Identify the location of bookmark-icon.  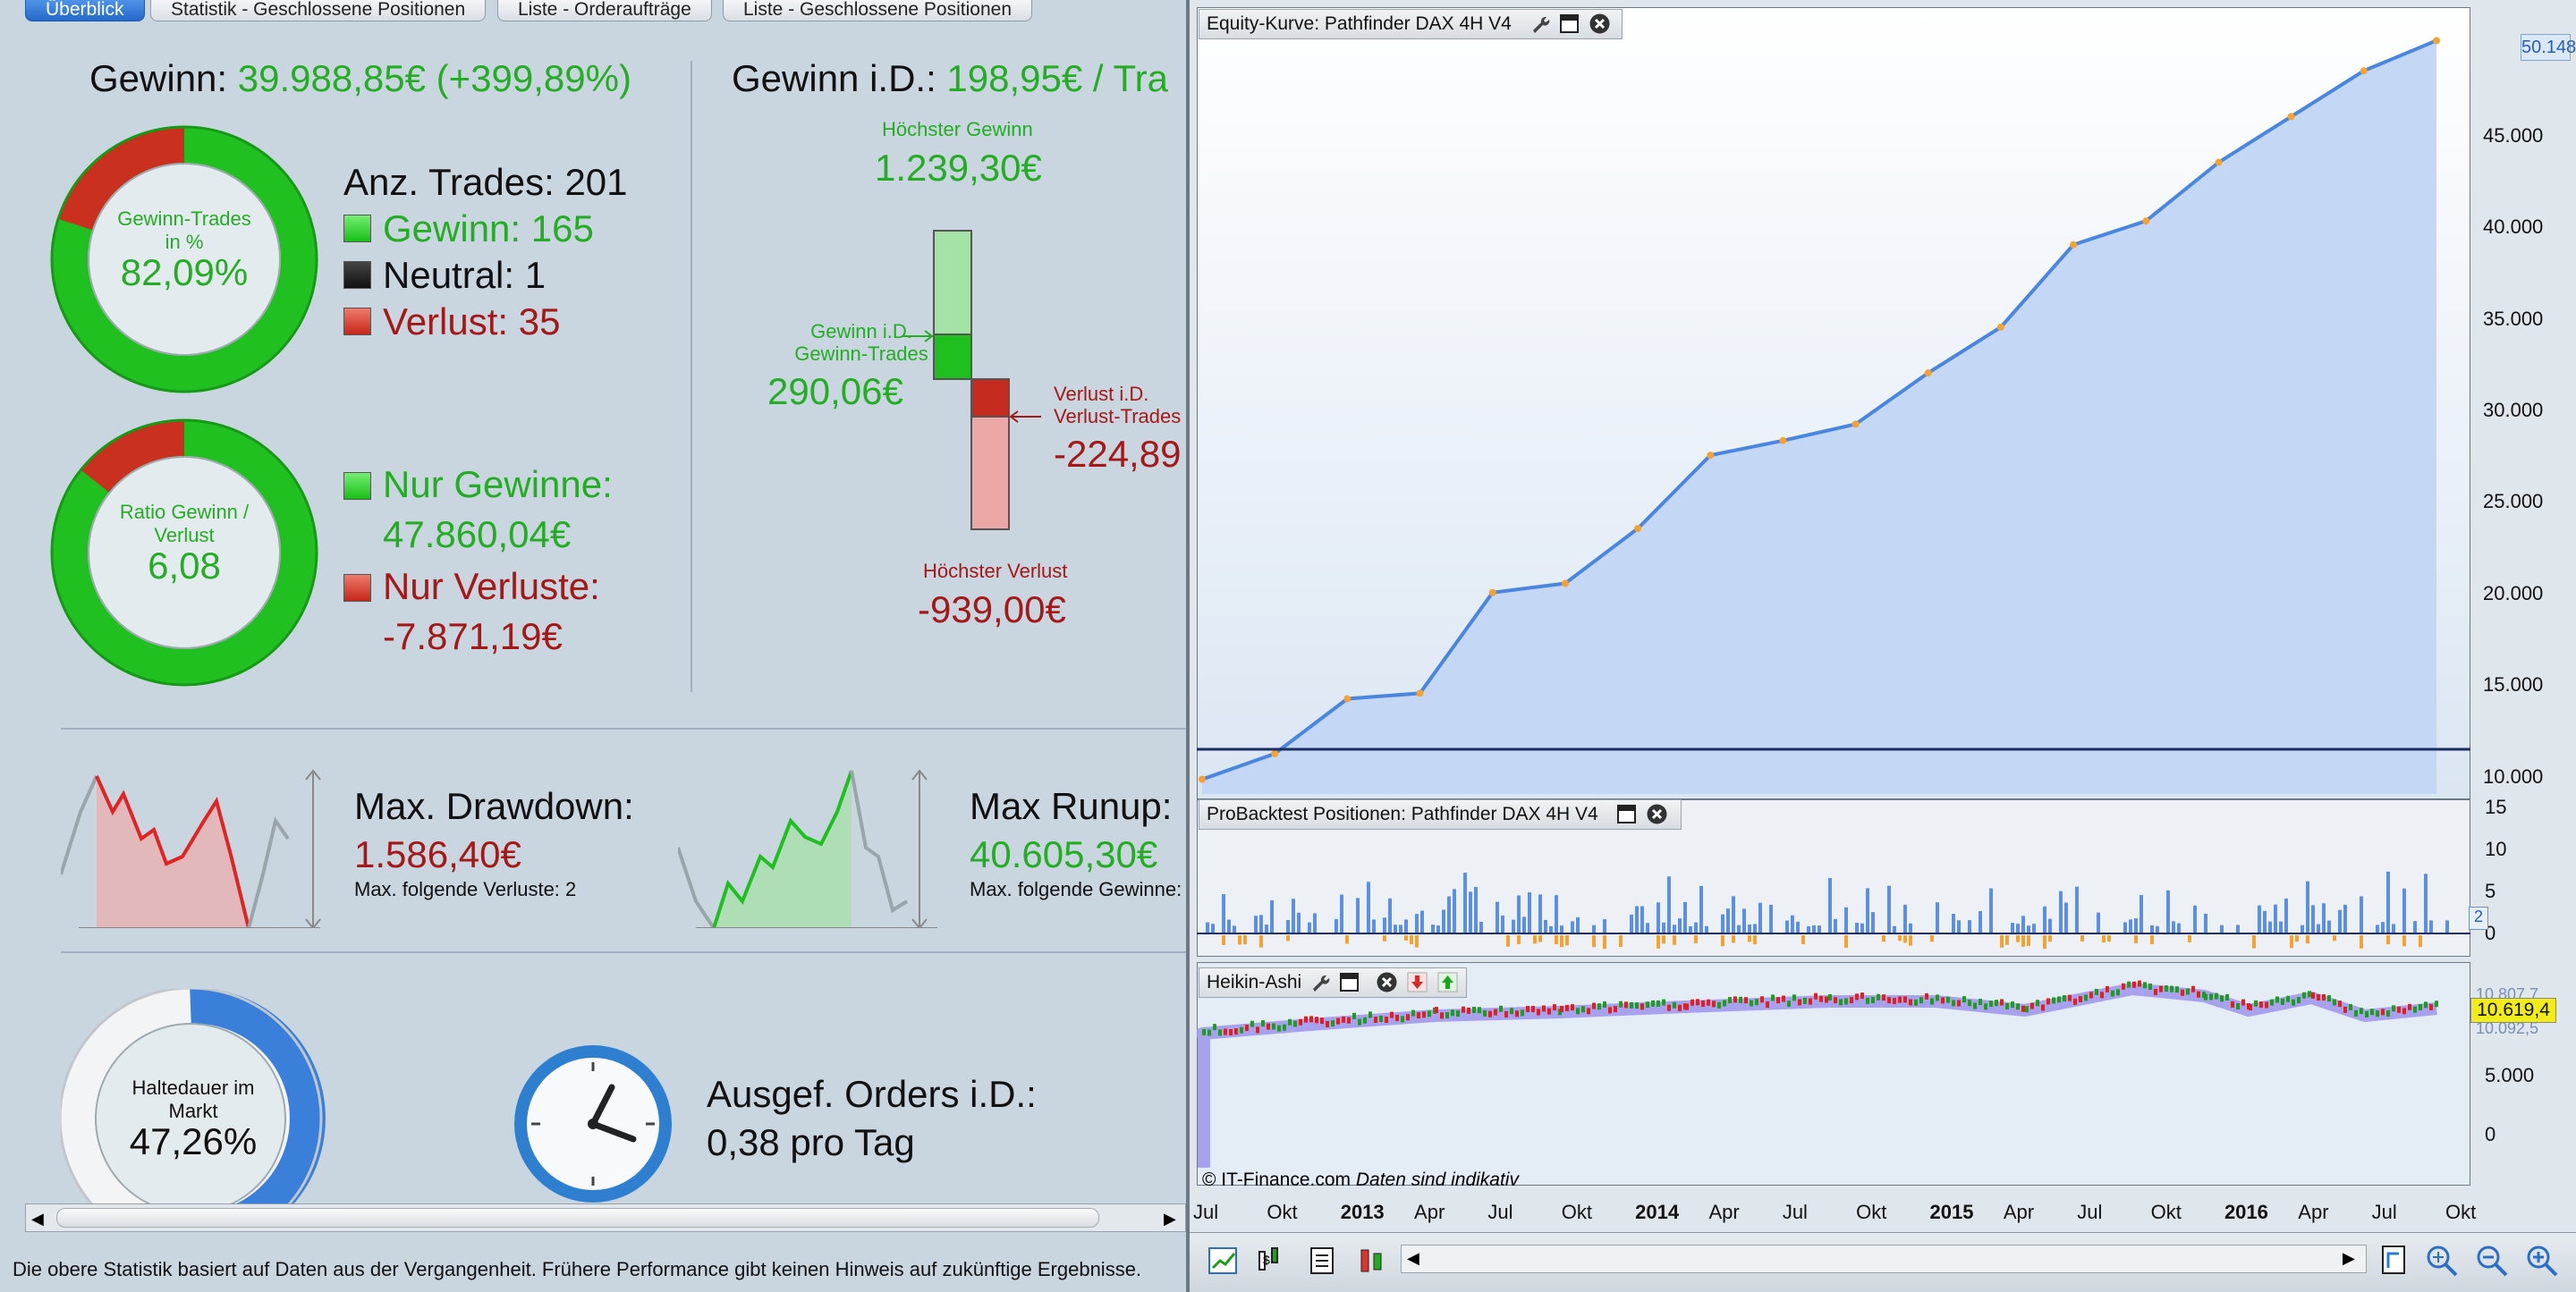
(2393, 1260).